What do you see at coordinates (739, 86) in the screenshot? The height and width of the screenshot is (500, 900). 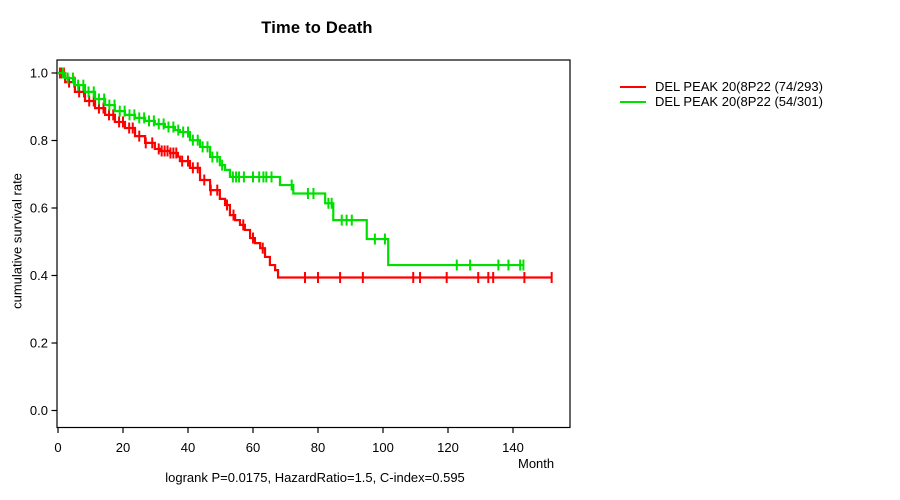 I see `legend-label-red: DEL PEAK 20(8P22 (74/293)` at bounding box center [739, 86].